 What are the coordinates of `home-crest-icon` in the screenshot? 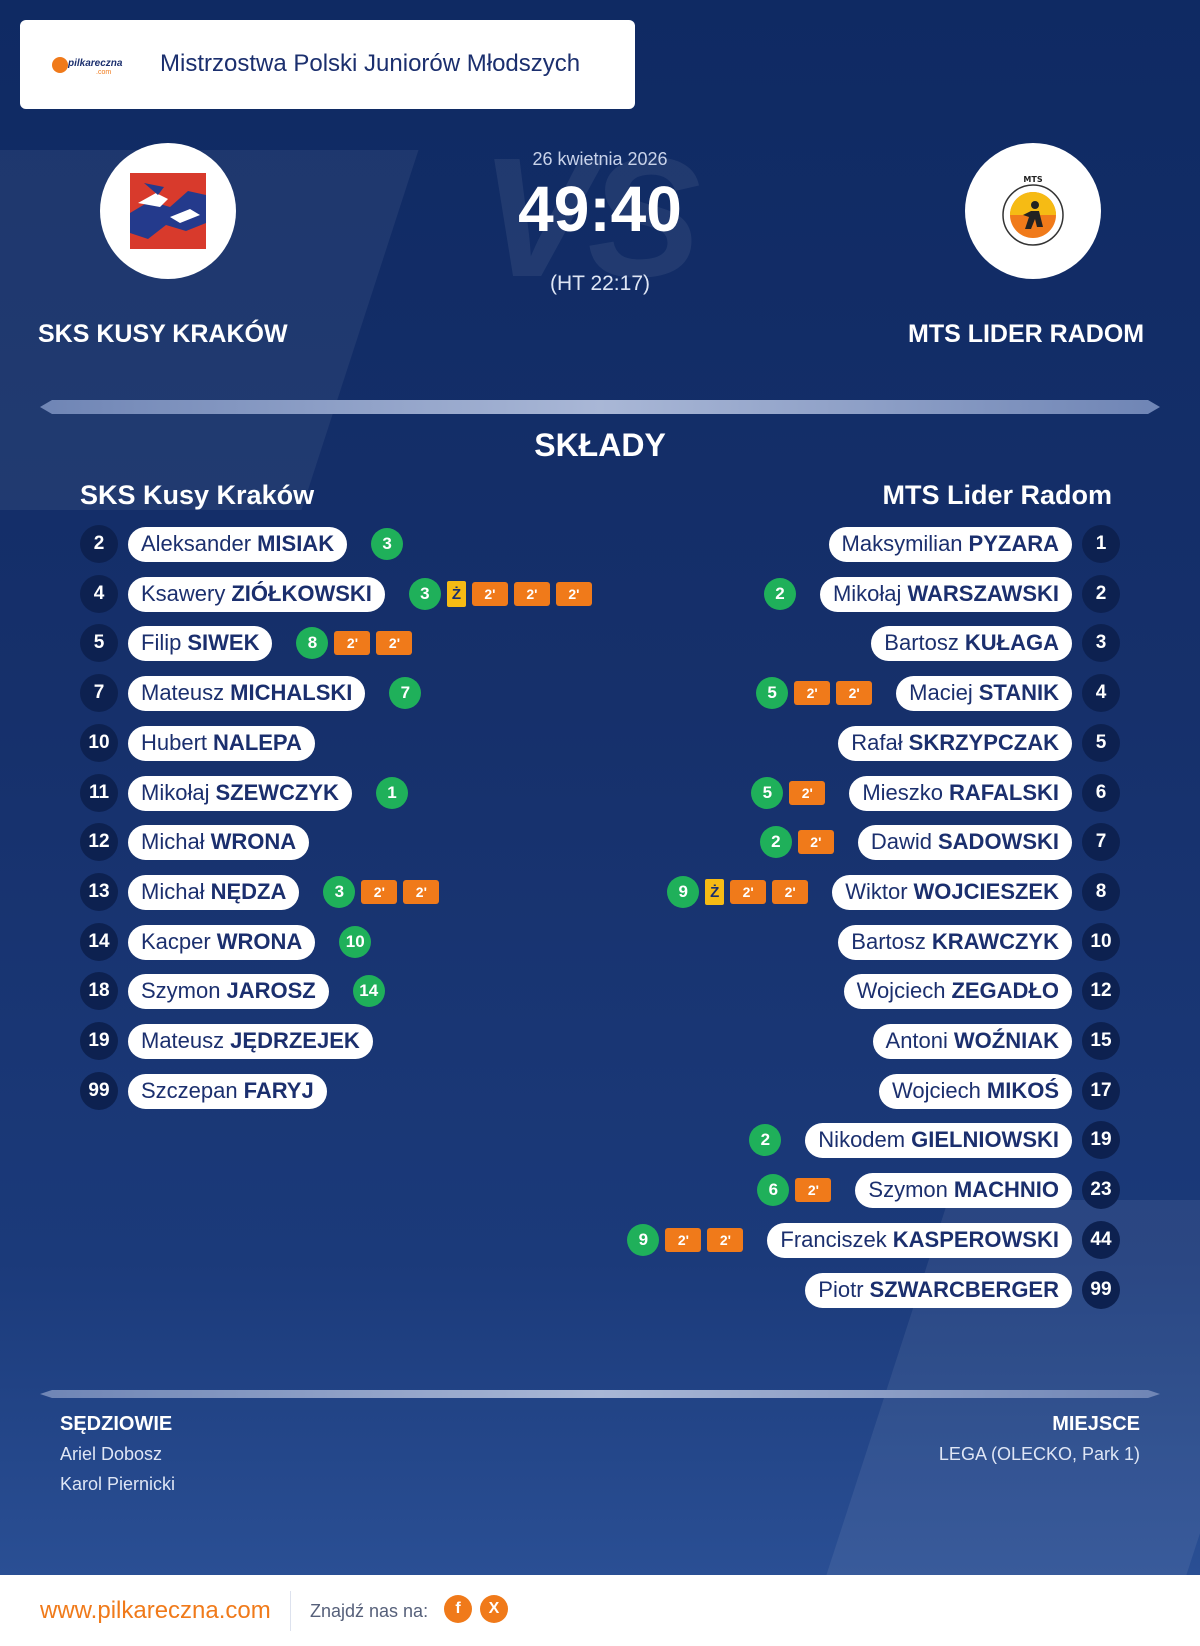 It's located at (168, 211).